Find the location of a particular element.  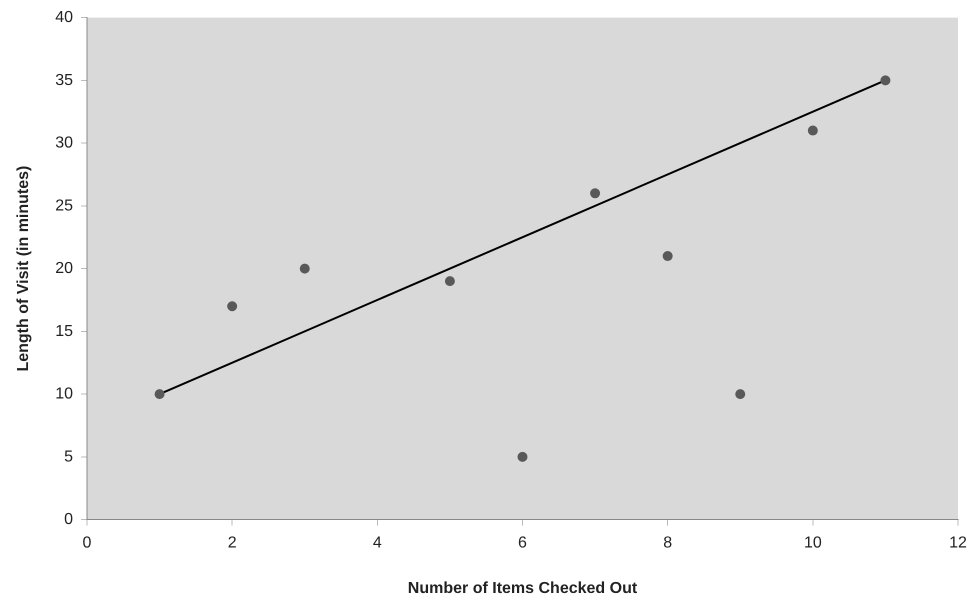

y-tick-label: 35 is located at coordinates (64, 80).